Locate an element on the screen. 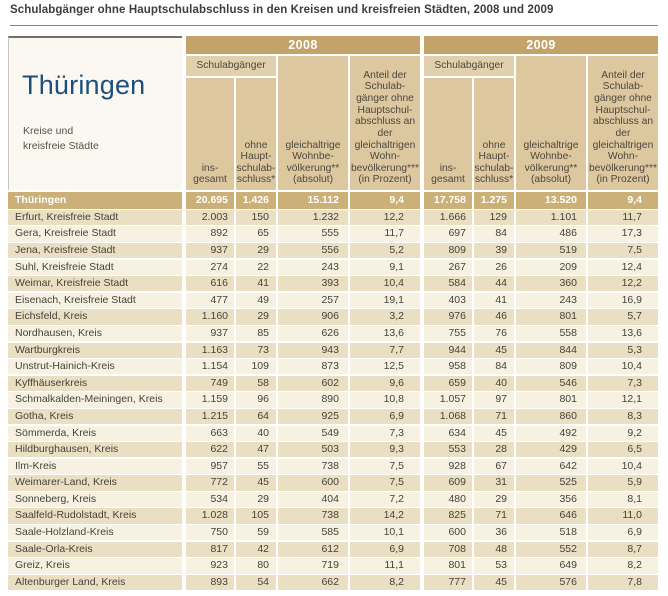 The height and width of the screenshot is (596, 668). value-cell: 1.057 is located at coordinates (448, 400).